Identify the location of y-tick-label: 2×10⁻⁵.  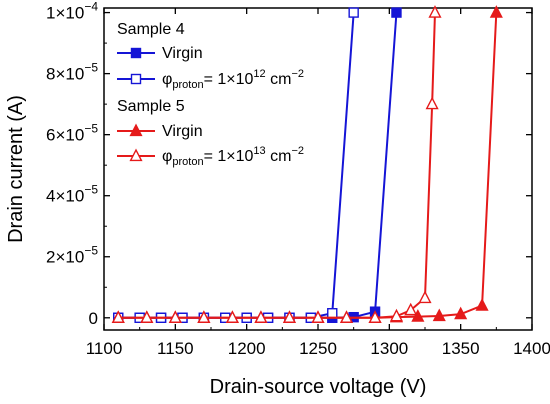
(72, 255).